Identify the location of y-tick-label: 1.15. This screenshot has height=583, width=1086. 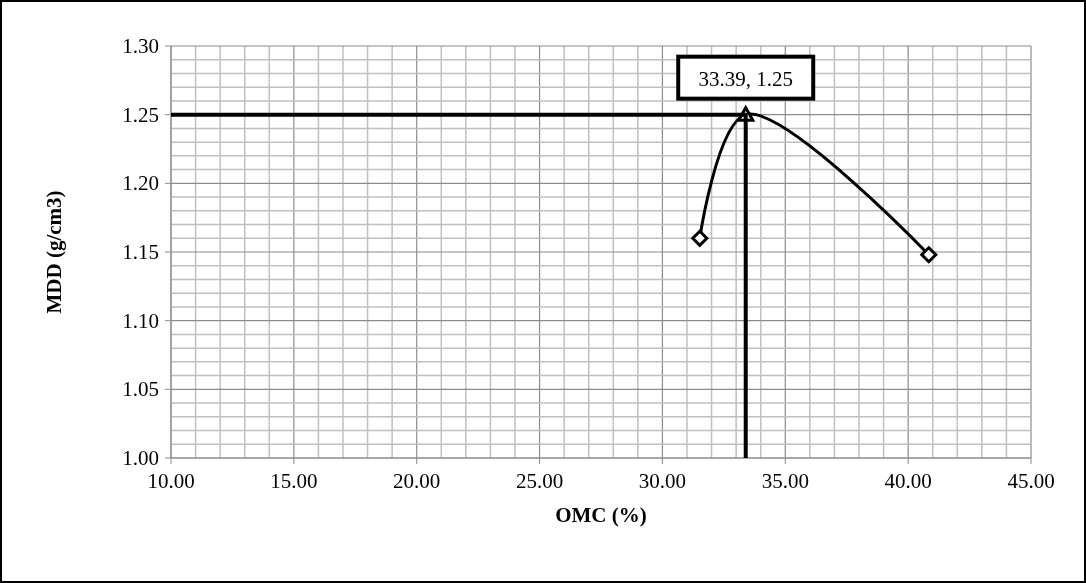
(140, 252).